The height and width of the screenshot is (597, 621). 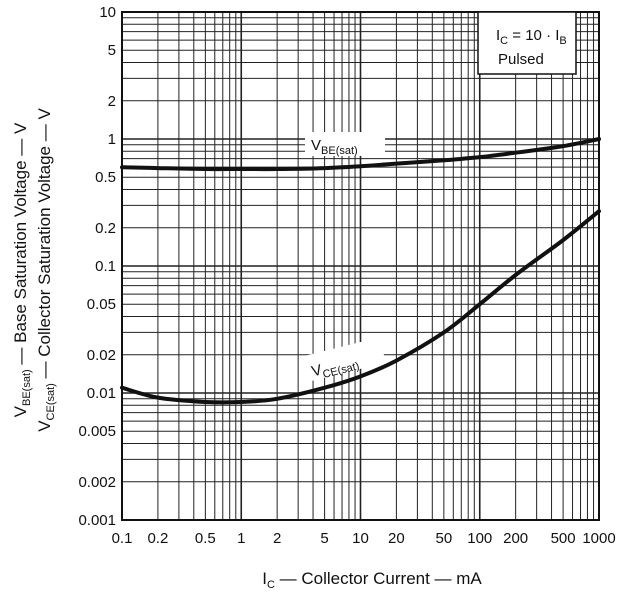 I want to click on y-tick-label: 0.005, so click(x=97, y=431).